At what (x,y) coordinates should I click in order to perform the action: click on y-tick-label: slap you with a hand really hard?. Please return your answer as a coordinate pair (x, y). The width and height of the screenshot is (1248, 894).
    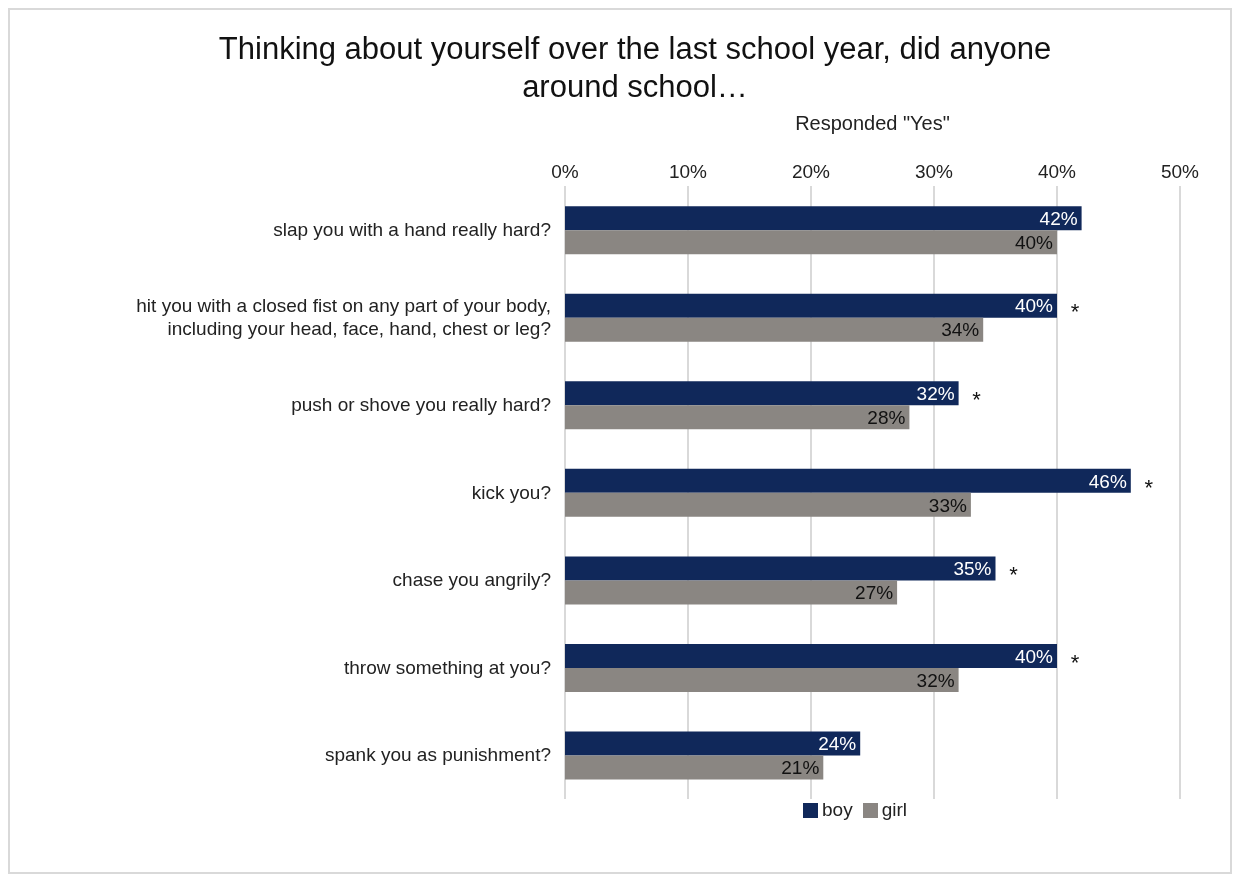
    Looking at the image, I should click on (412, 229).